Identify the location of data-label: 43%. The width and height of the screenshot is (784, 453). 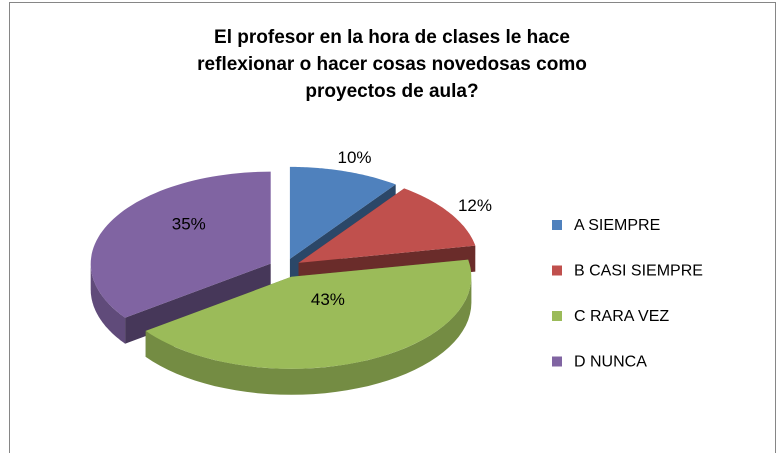
(328, 299).